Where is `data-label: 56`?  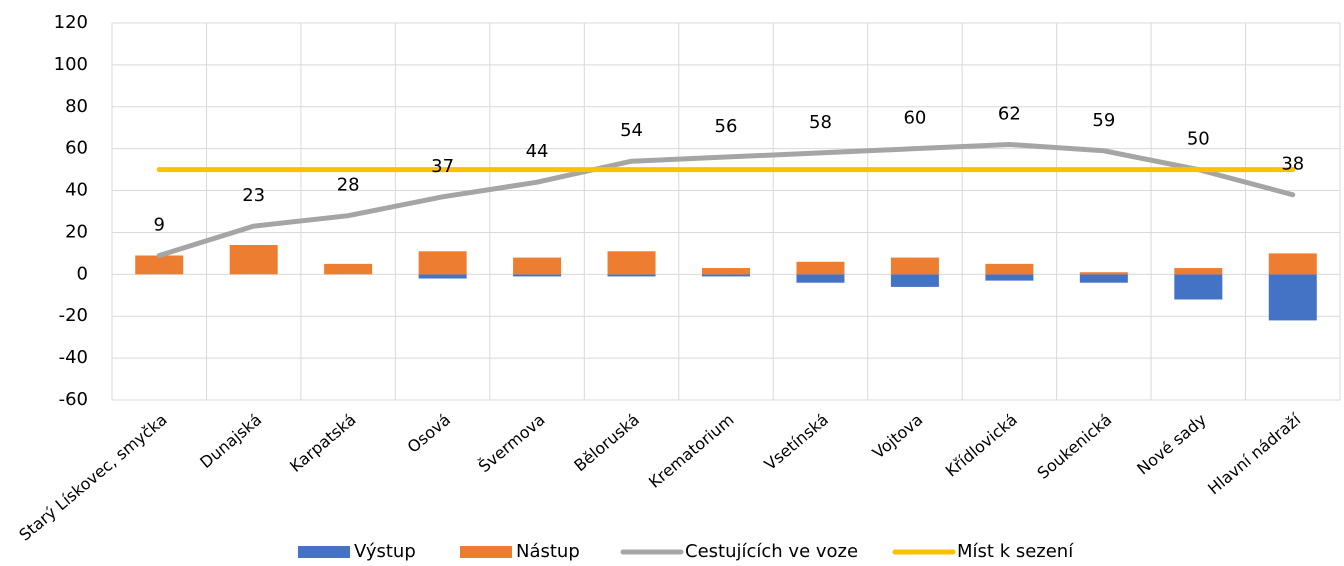 data-label: 56 is located at coordinates (726, 126).